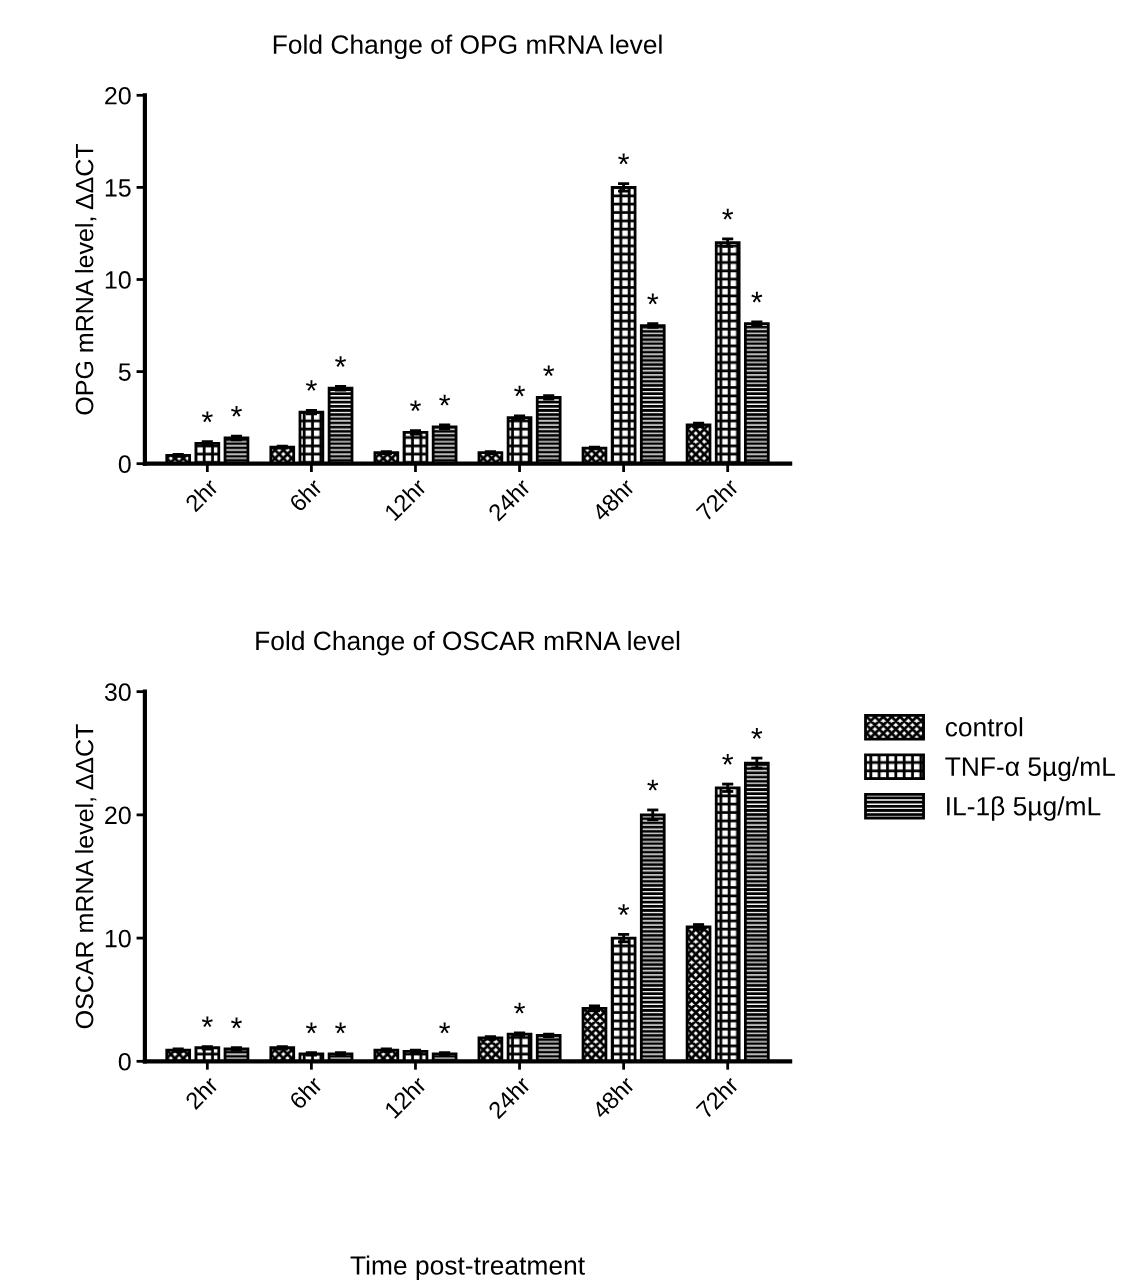 The height and width of the screenshot is (1288, 1132). I want to click on y-axis-title: OPG mRNA level, ΔΔCT, so click(86, 279).